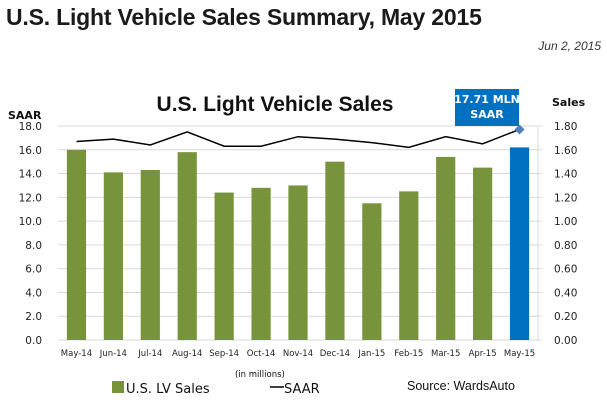  What do you see at coordinates (445, 354) in the screenshot?
I see `x-tick-label: Mar-15` at bounding box center [445, 354].